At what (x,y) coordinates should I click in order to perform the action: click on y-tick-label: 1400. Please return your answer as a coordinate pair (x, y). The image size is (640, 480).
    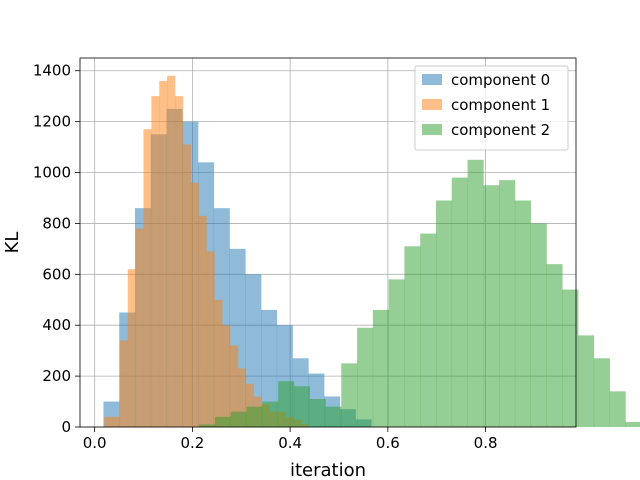
    Looking at the image, I should click on (52, 71).